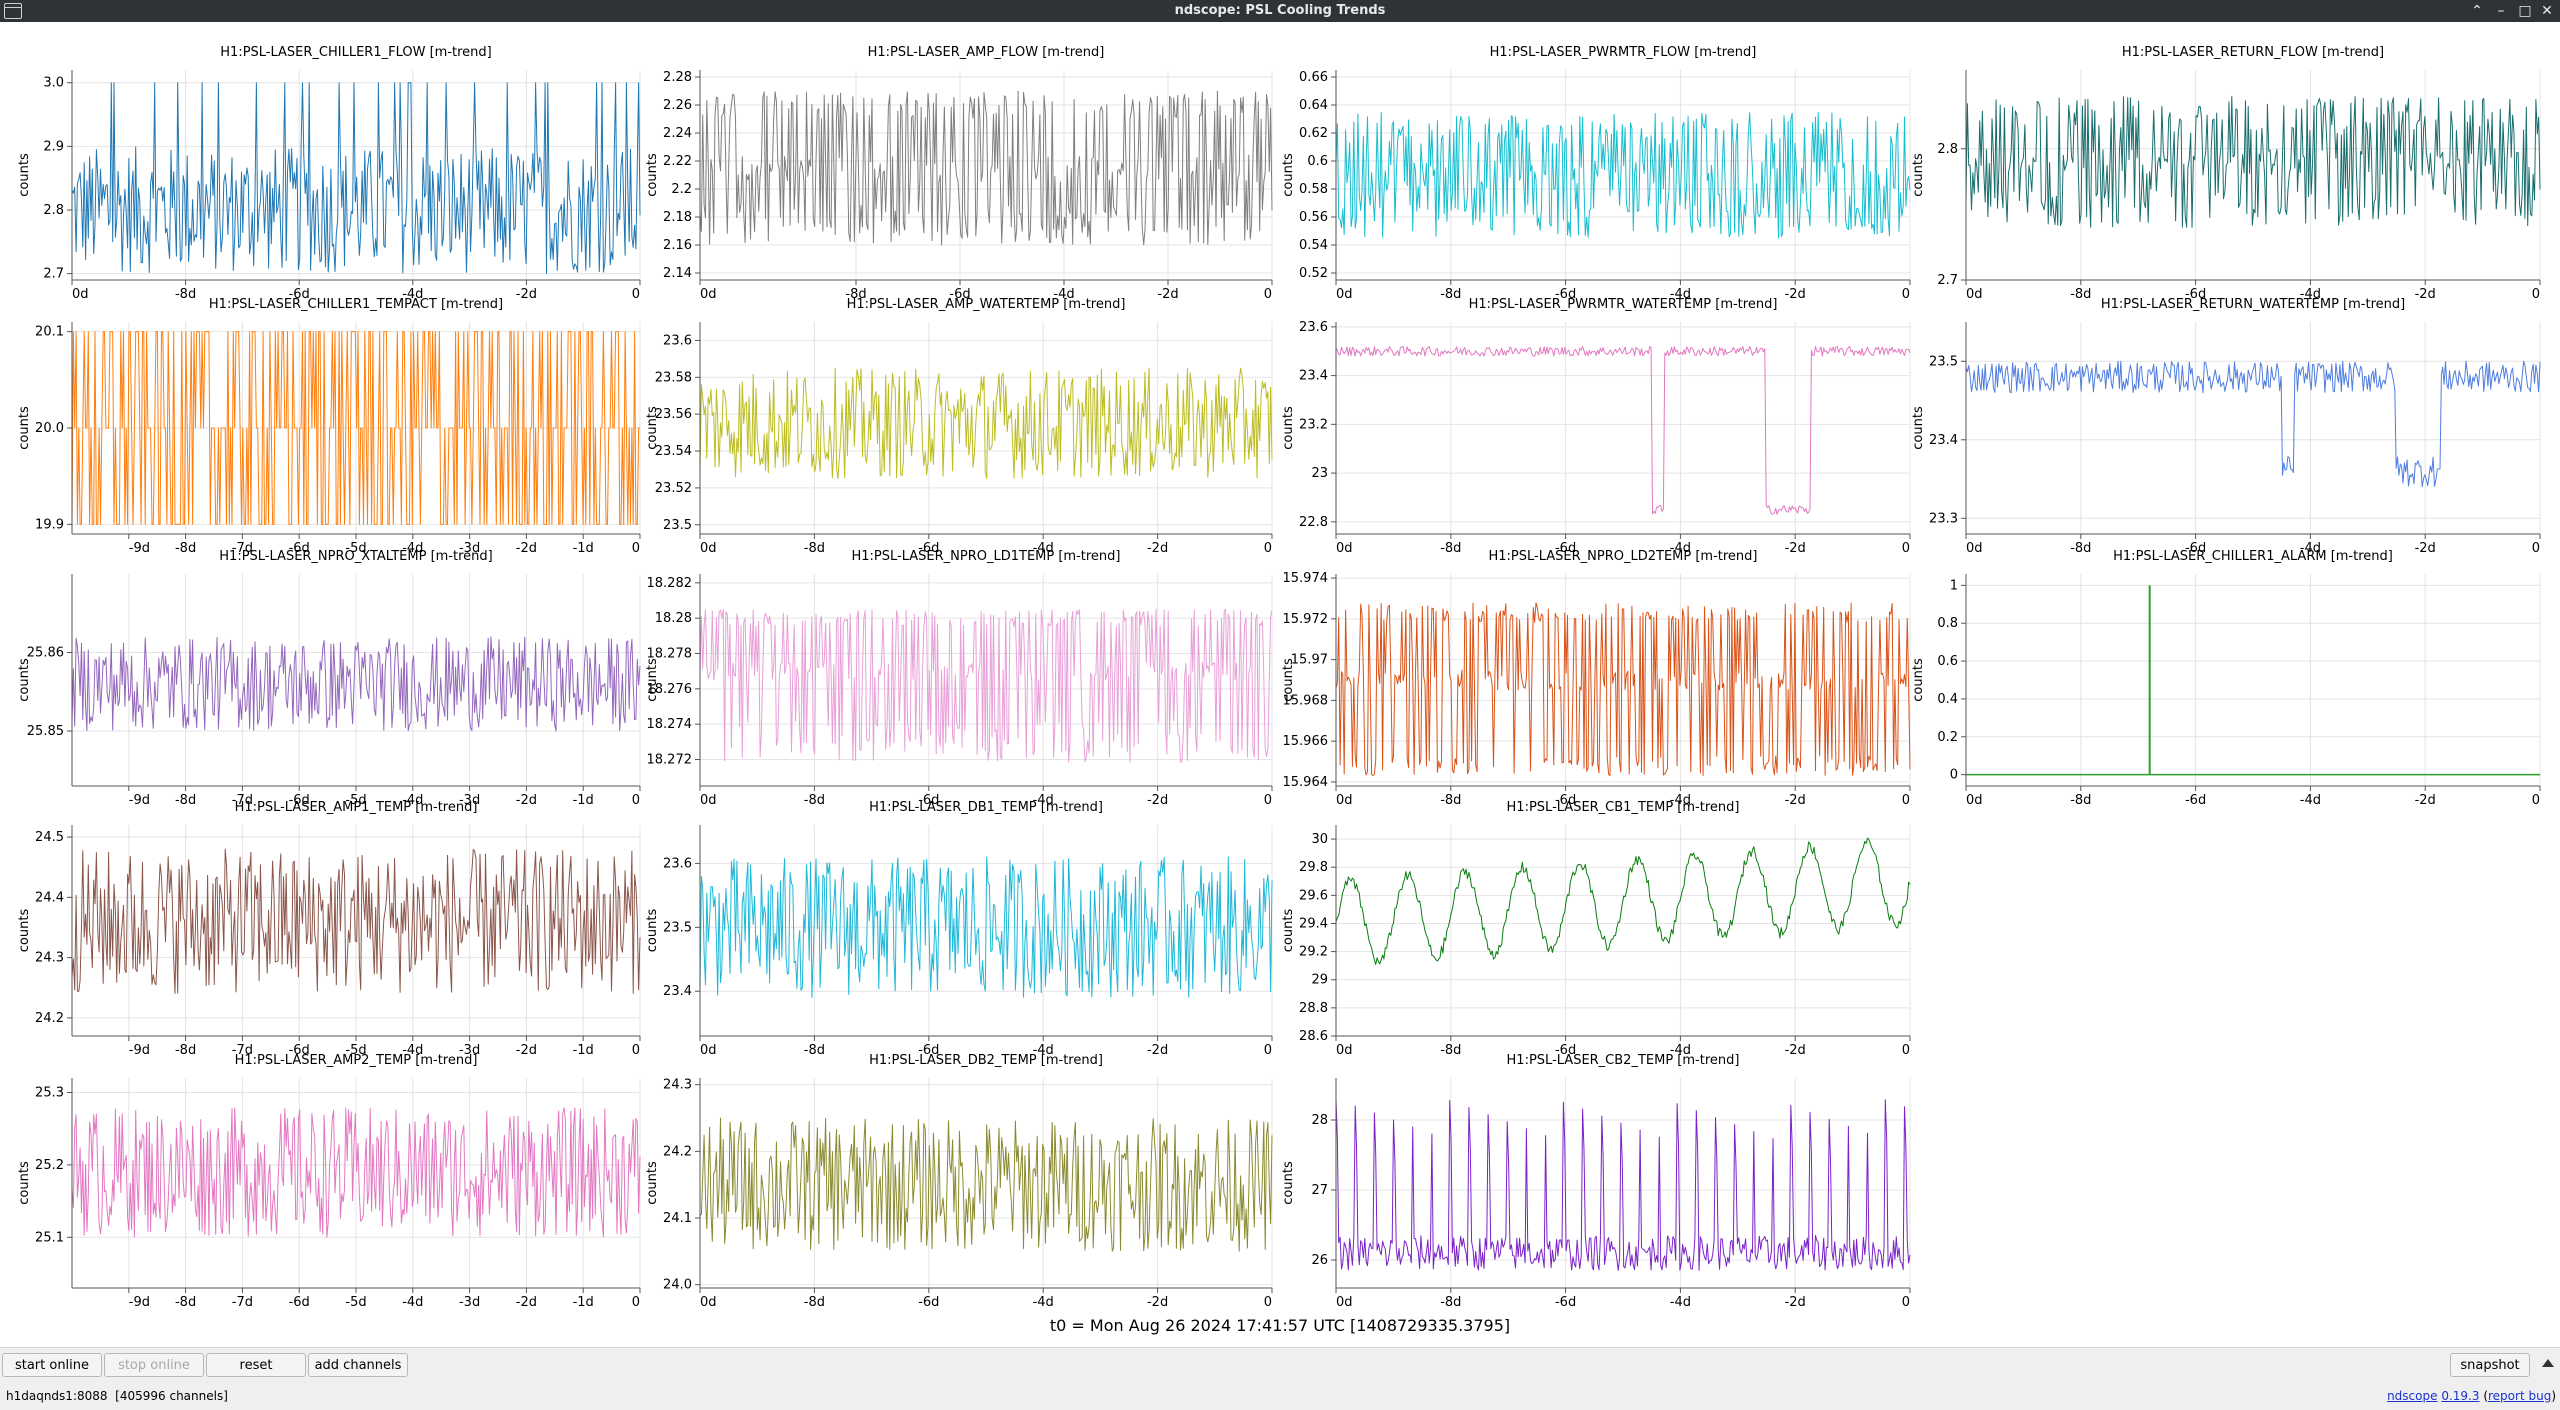  I want to click on y-tick-label: 23.58, so click(673, 377).